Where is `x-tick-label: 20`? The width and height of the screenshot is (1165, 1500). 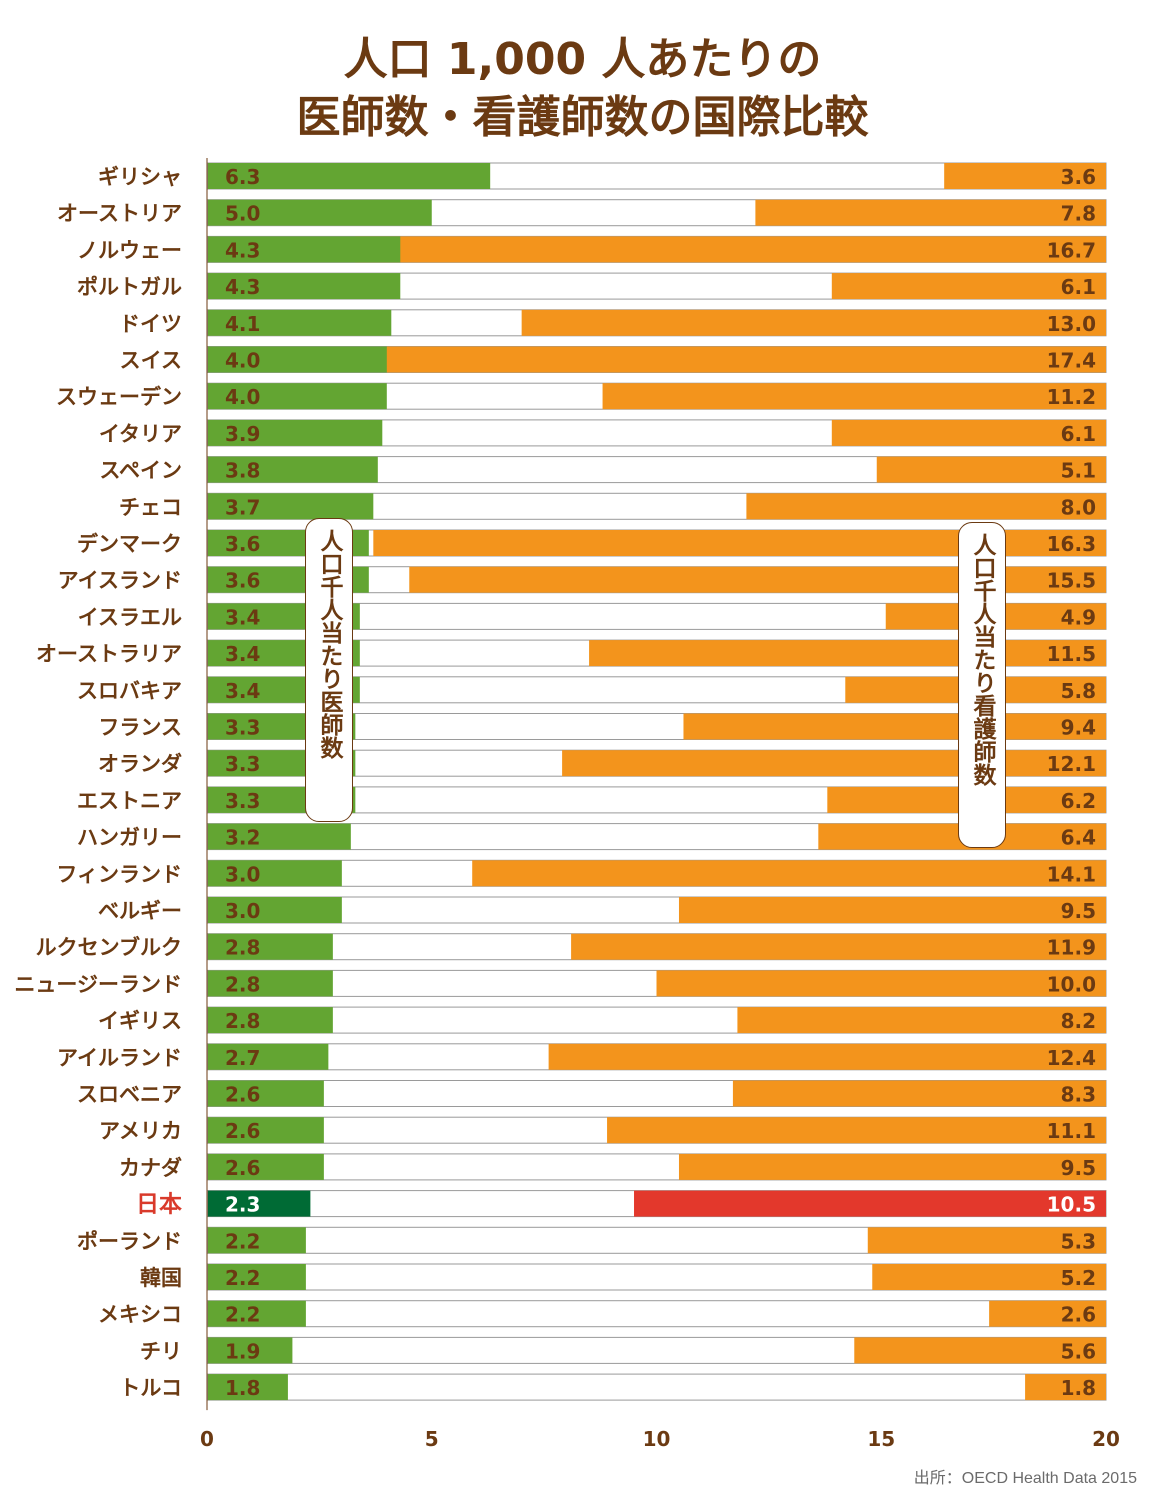
x-tick-label: 20 is located at coordinates (1106, 1439).